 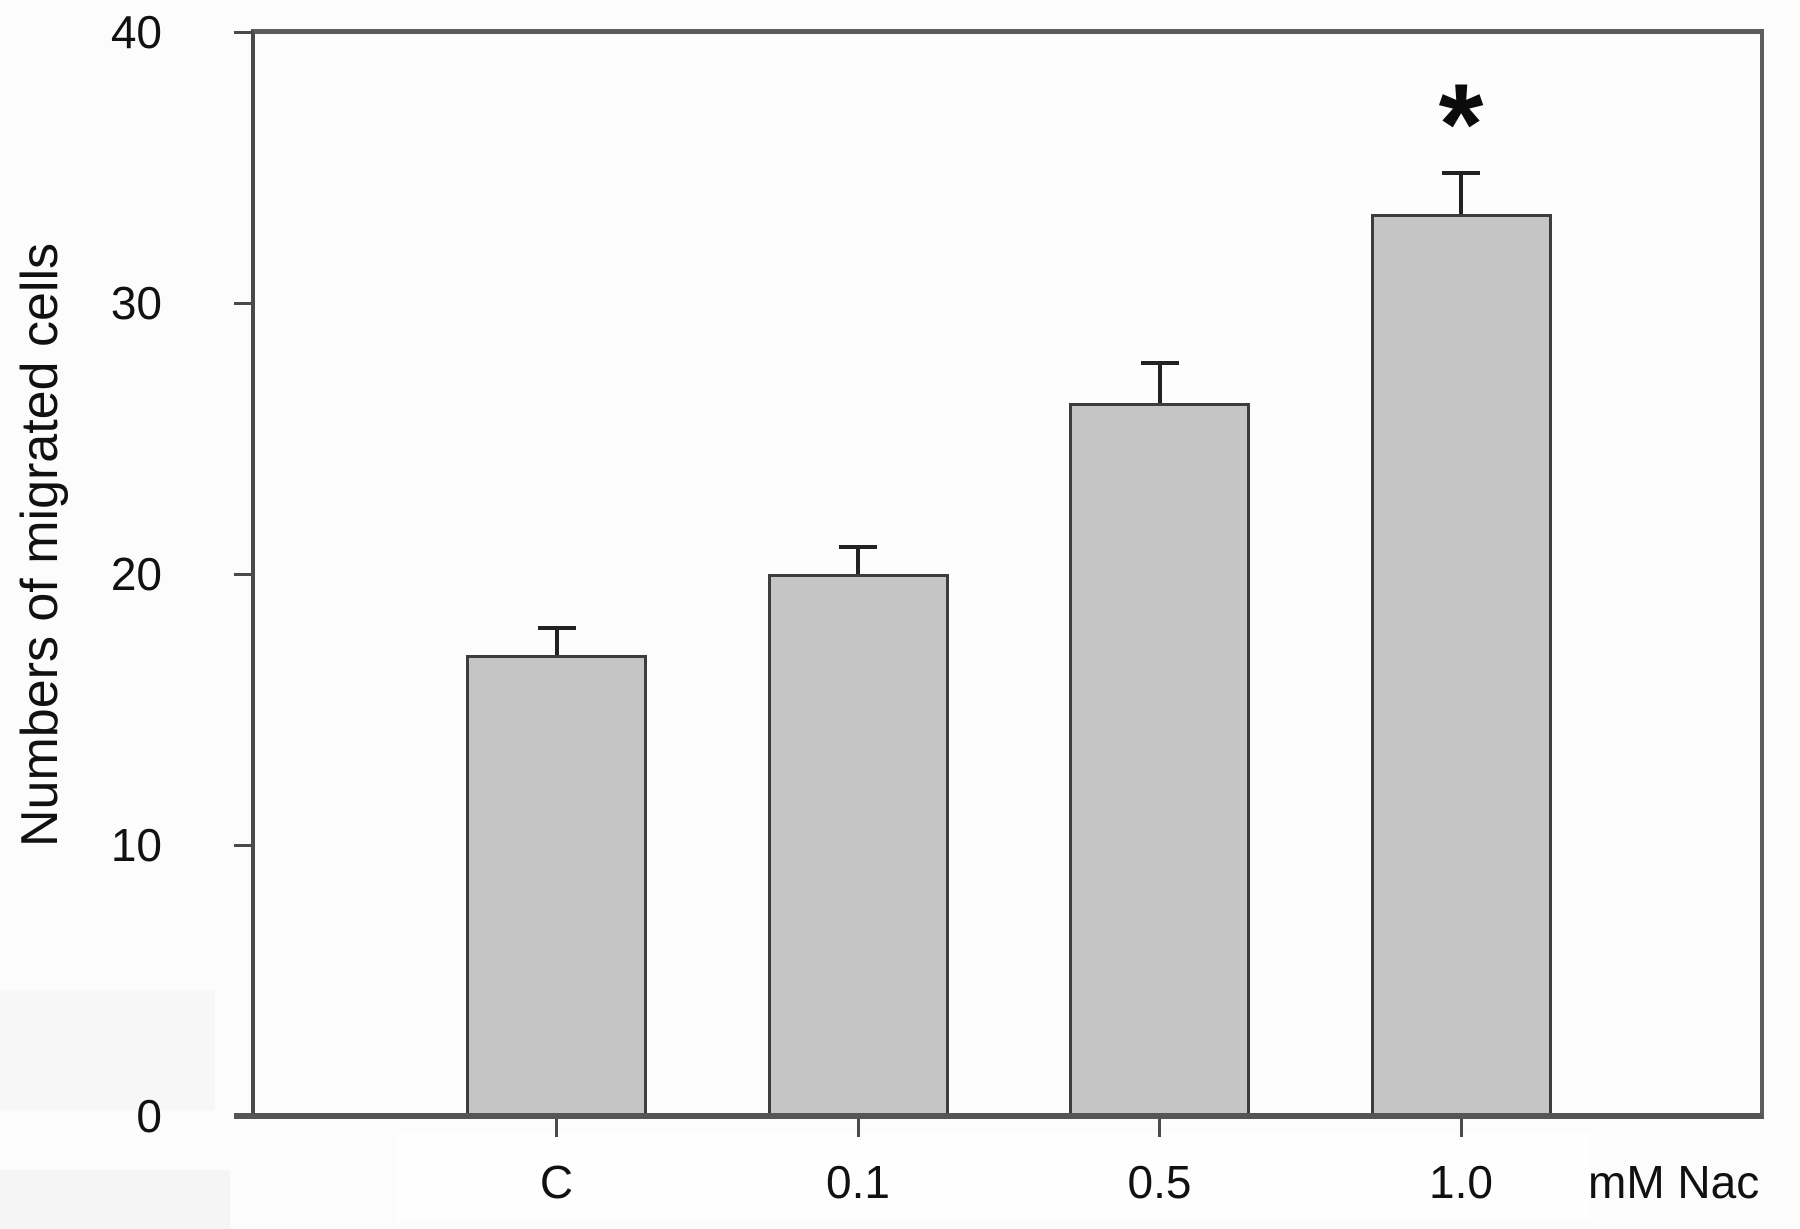 I want to click on error-bar-cap-C, so click(x=556, y=628).